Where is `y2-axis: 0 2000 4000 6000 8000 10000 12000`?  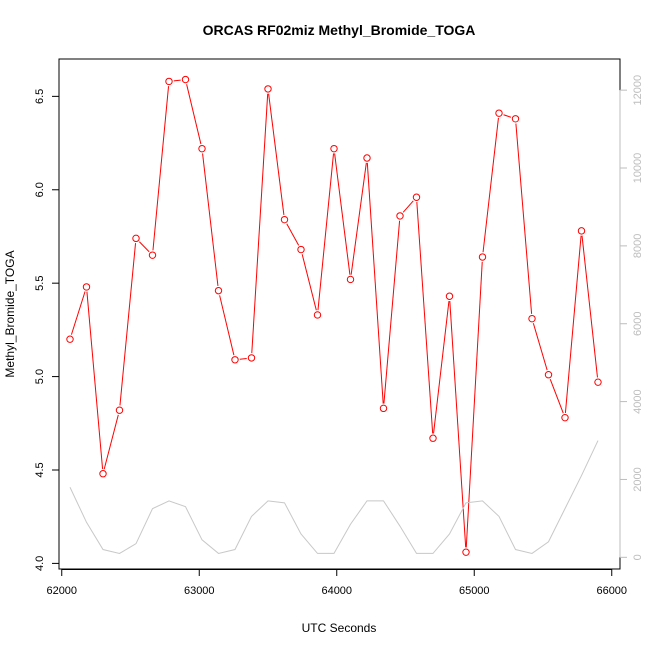
y2-axis: 0 2000 4000 6000 8000 10000 12000 is located at coordinates (631, 317).